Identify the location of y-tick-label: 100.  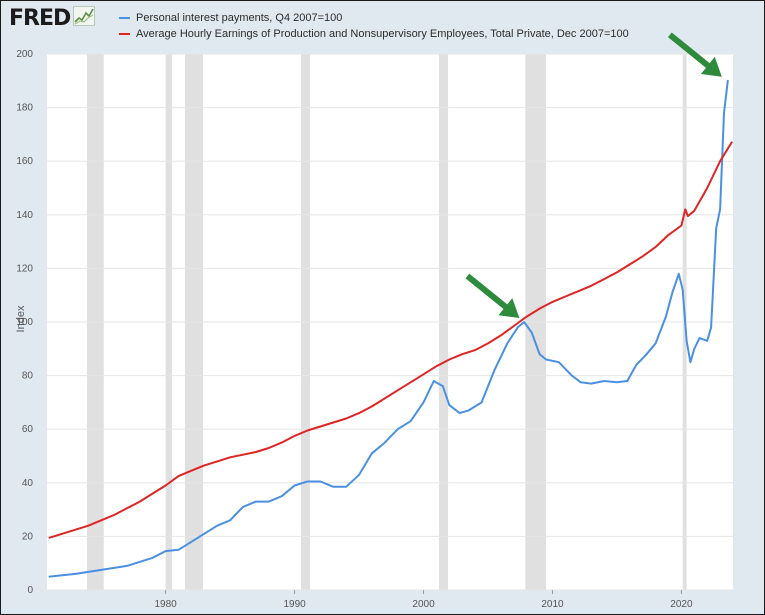
(24, 322).